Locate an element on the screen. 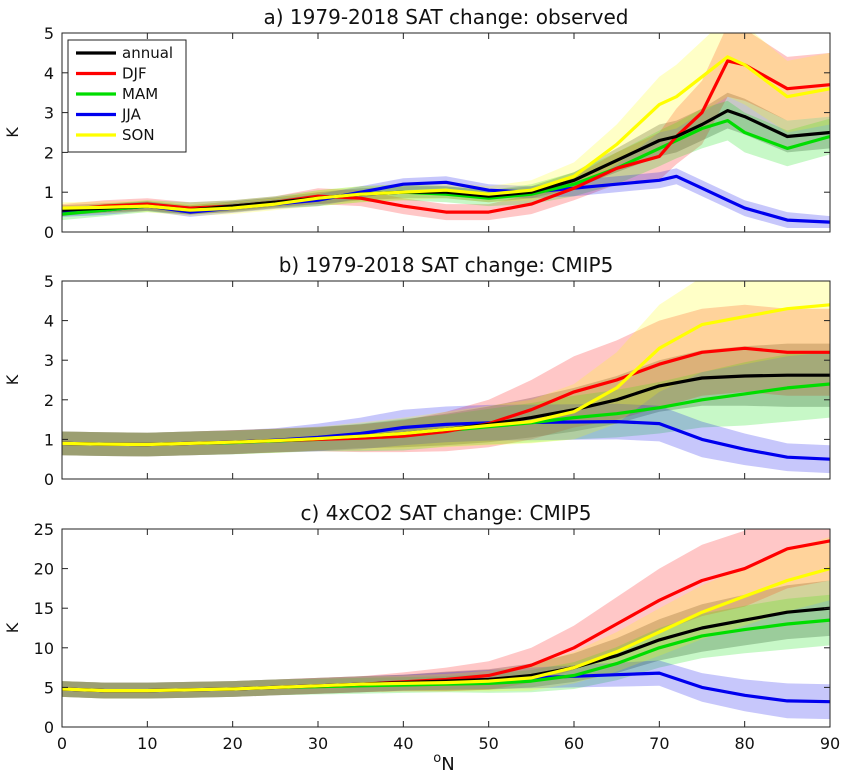 The height and width of the screenshot is (782, 850). x-tick-label: 50 is located at coordinates (488, 743).